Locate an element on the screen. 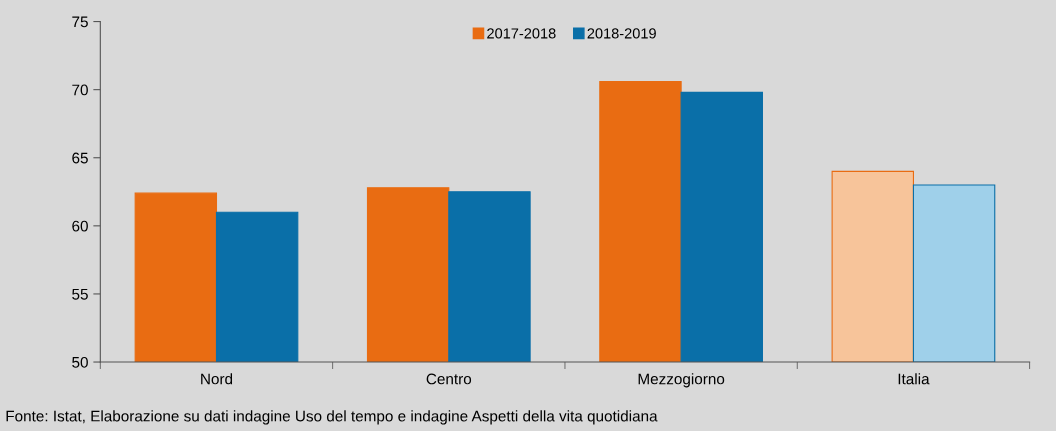  y-tick-label: 50 is located at coordinates (80, 362).